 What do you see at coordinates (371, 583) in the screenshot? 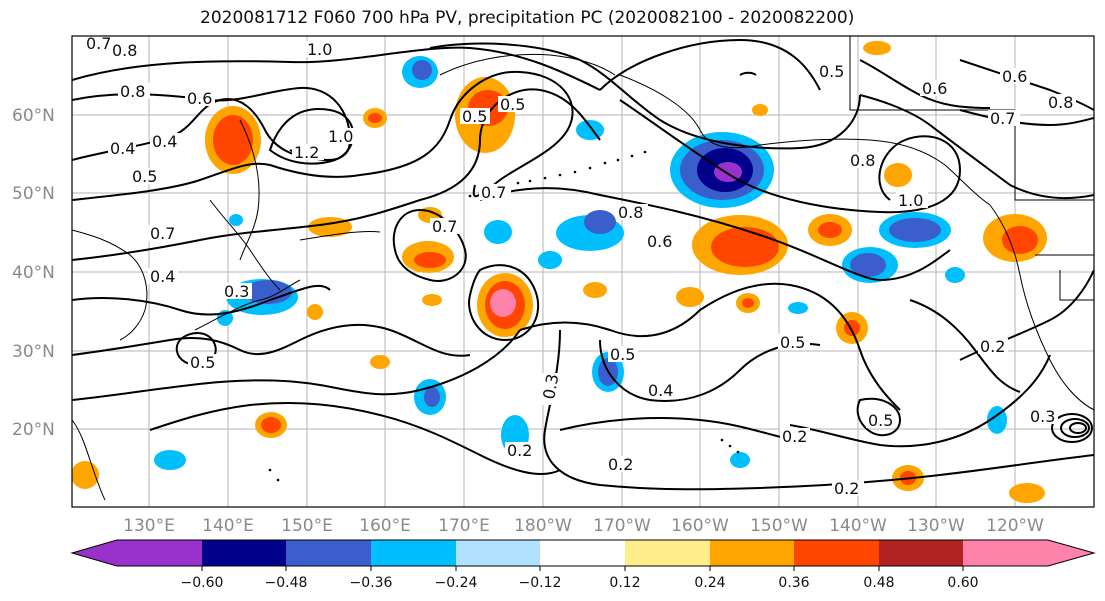
I see `colorbar-tick-label: −0.36` at bounding box center [371, 583].